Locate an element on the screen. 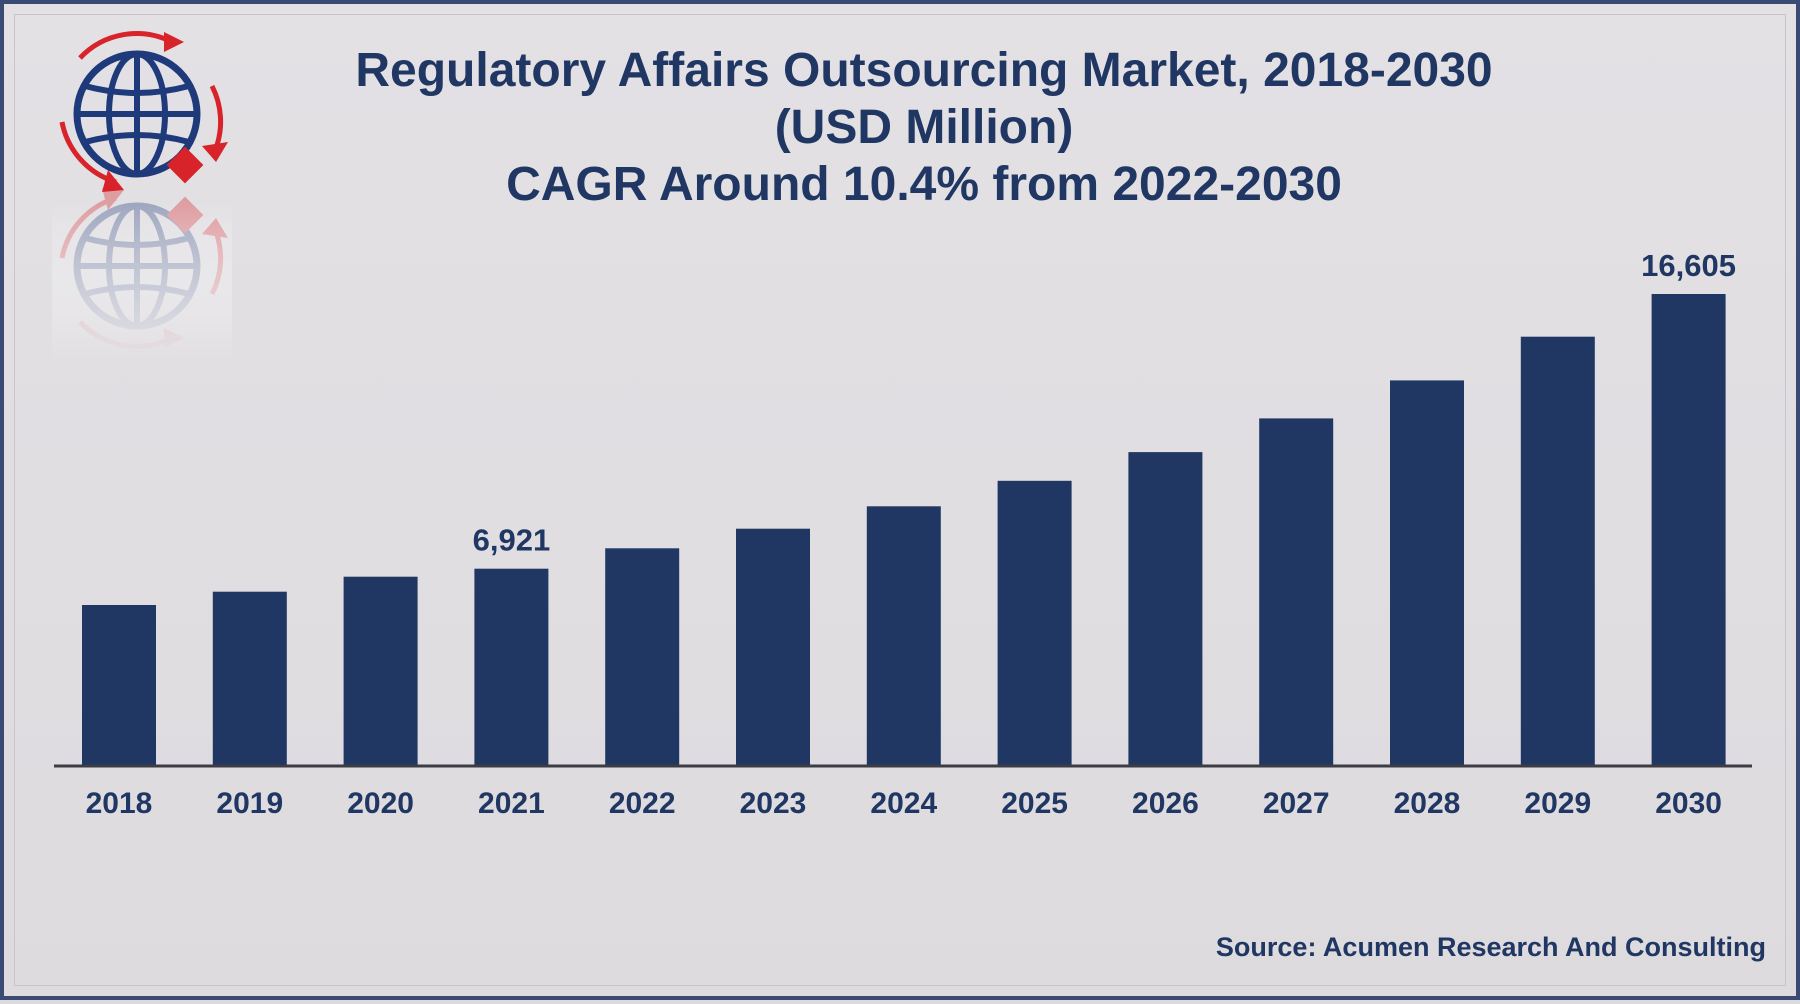  x-tick-label: 2029 is located at coordinates (1557, 803).